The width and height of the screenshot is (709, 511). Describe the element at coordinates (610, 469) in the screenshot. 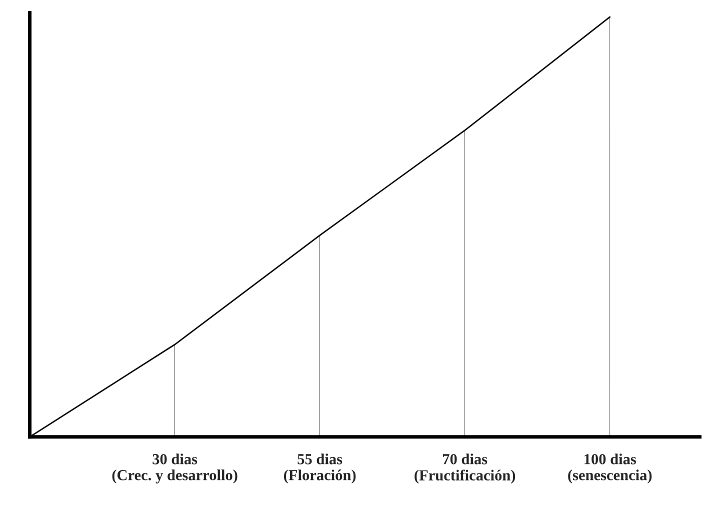

I see `x-tick-label: 100 dias (senescencia)` at that location.